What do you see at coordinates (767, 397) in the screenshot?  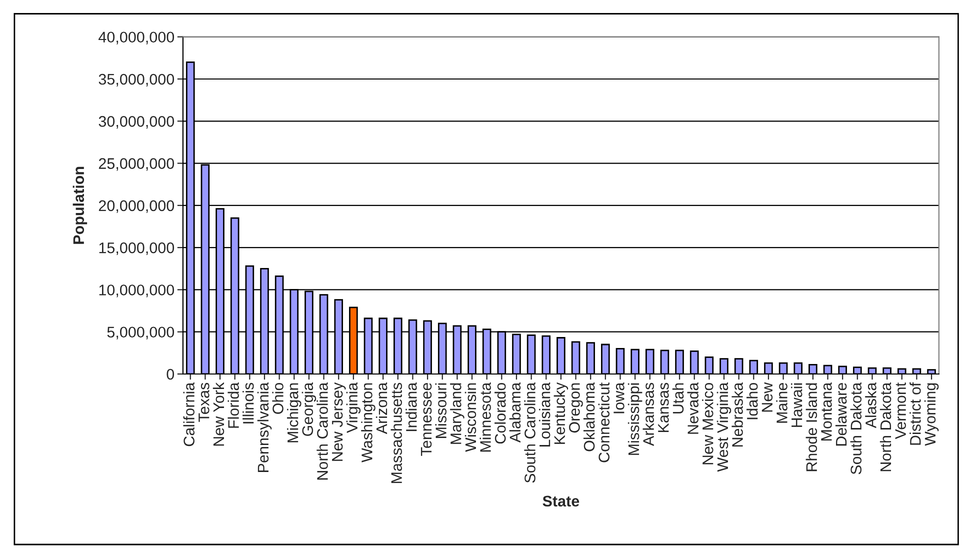 I see `x-tick-label: New` at bounding box center [767, 397].